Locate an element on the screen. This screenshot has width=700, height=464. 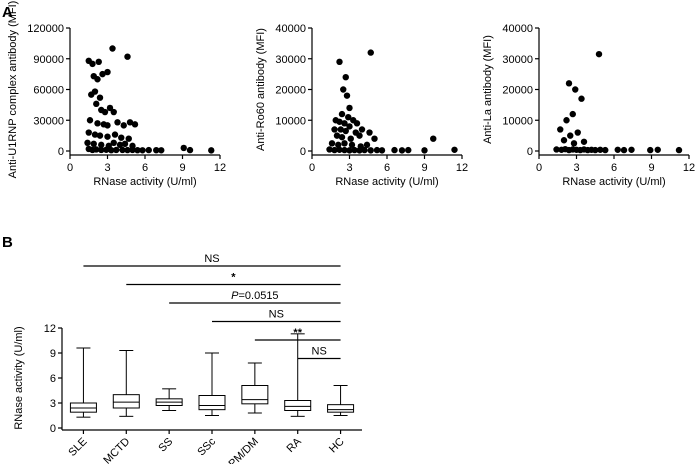
significance-label: * is located at coordinates (233, 278).